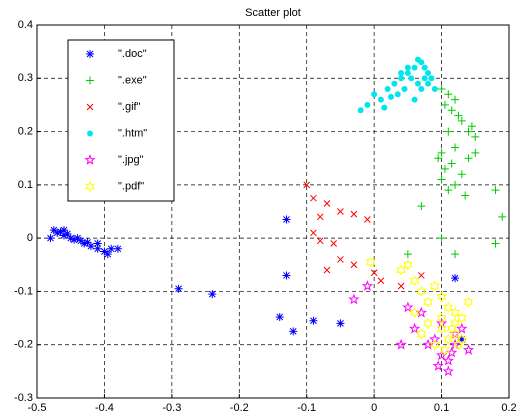 The height and width of the screenshot is (419, 523). What do you see at coordinates (132, 133) in the screenshot?
I see `legend-label: ".htm"` at bounding box center [132, 133].